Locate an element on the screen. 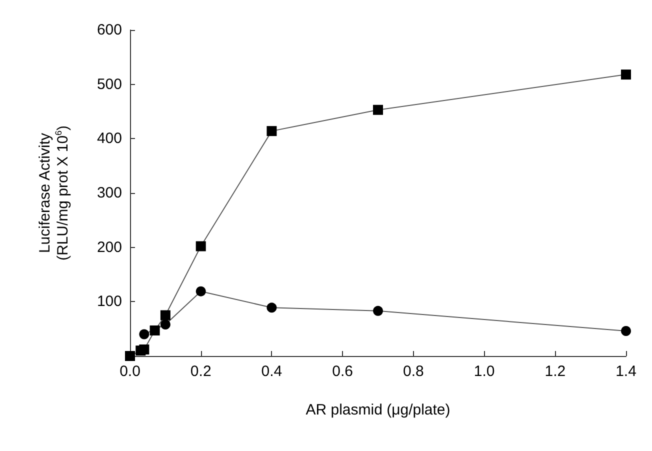  x-tick-label: 1.4 is located at coordinates (626, 371).